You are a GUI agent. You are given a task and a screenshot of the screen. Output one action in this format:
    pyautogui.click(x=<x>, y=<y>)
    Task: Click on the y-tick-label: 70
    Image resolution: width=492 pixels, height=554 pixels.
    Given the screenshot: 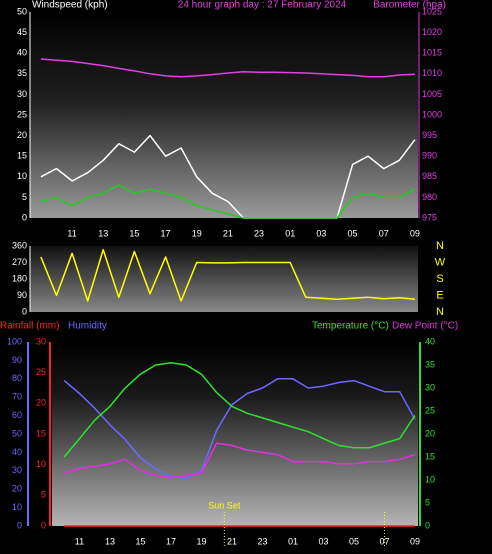 What is the action you would take?
    pyautogui.click(x=17, y=397)
    